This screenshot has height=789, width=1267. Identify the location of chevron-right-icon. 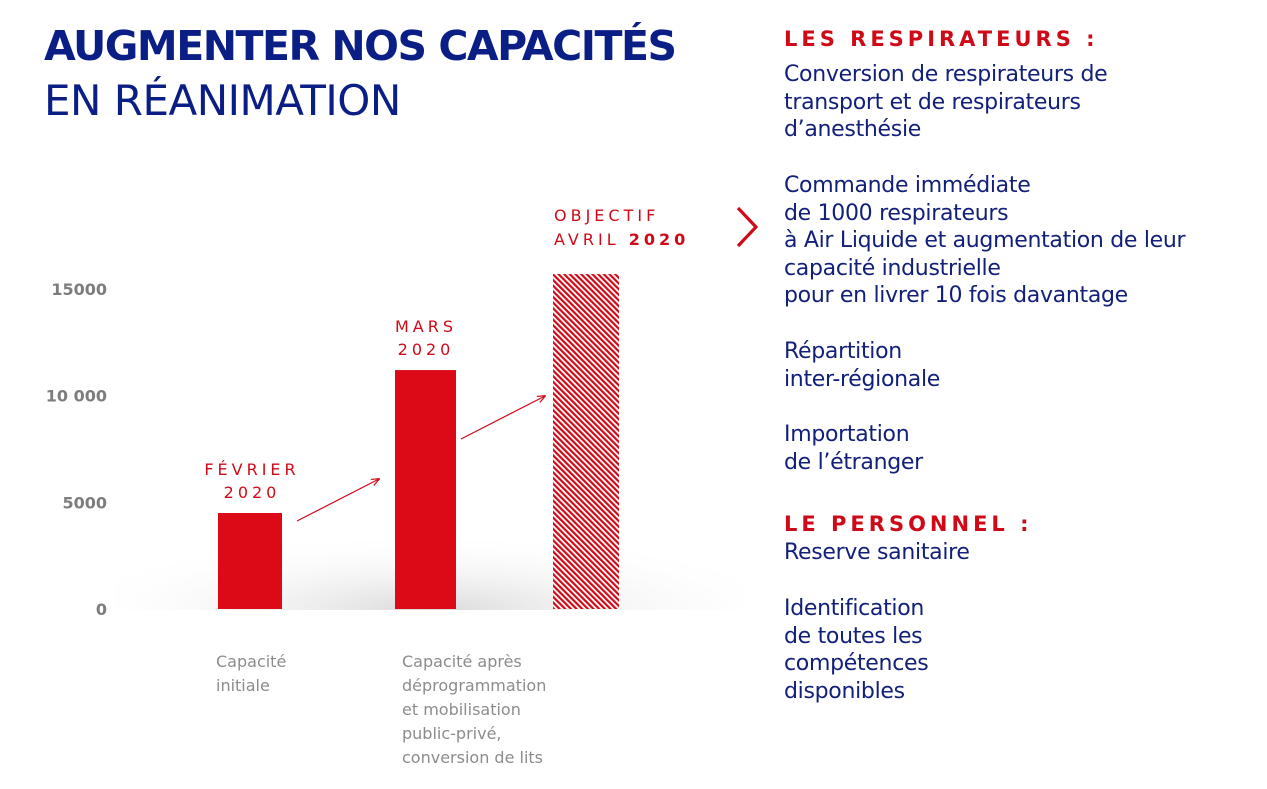
(747, 227).